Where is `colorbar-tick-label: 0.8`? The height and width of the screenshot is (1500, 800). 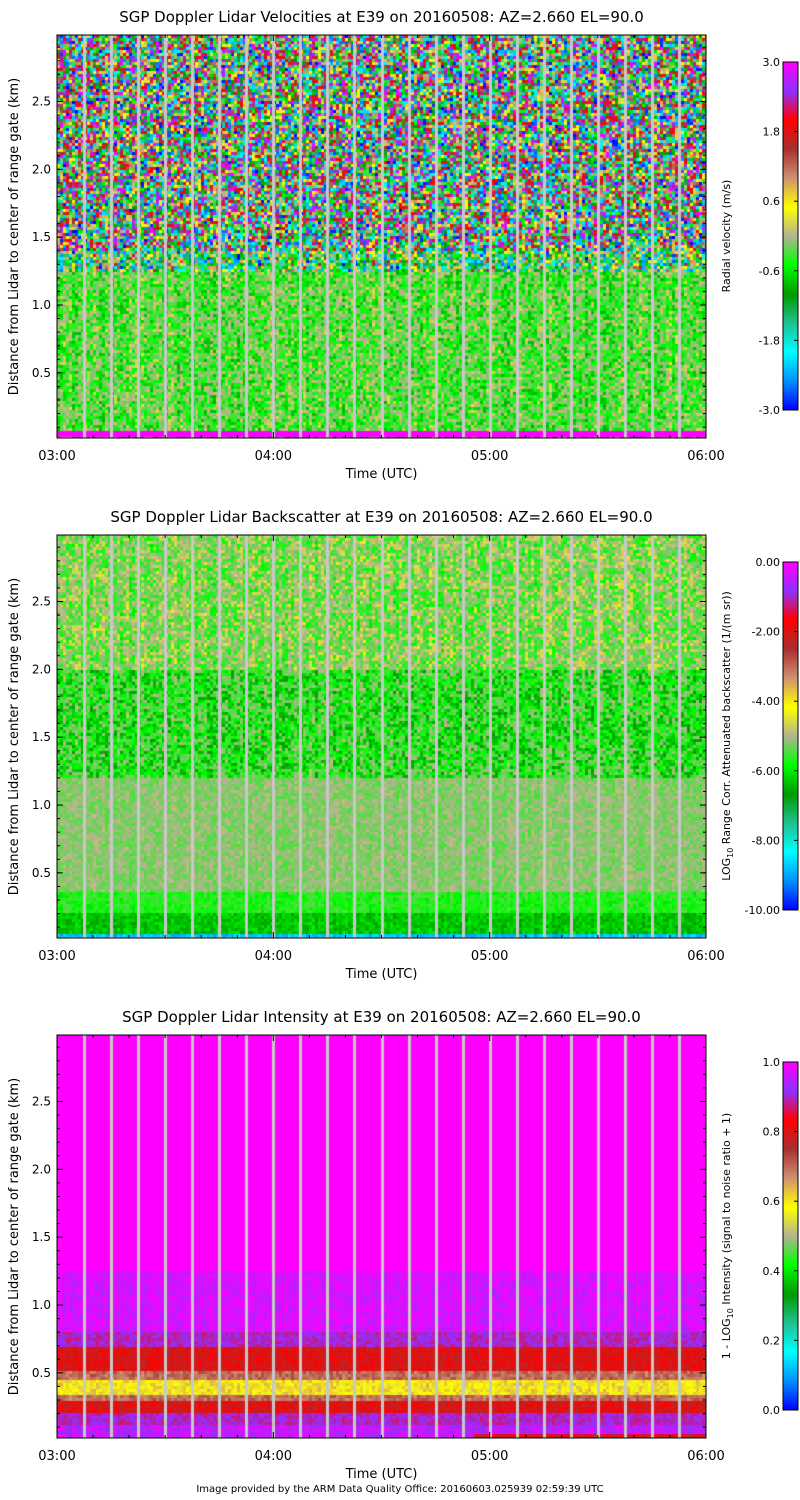 colorbar-tick-label: 0.8 is located at coordinates (772, 1132).